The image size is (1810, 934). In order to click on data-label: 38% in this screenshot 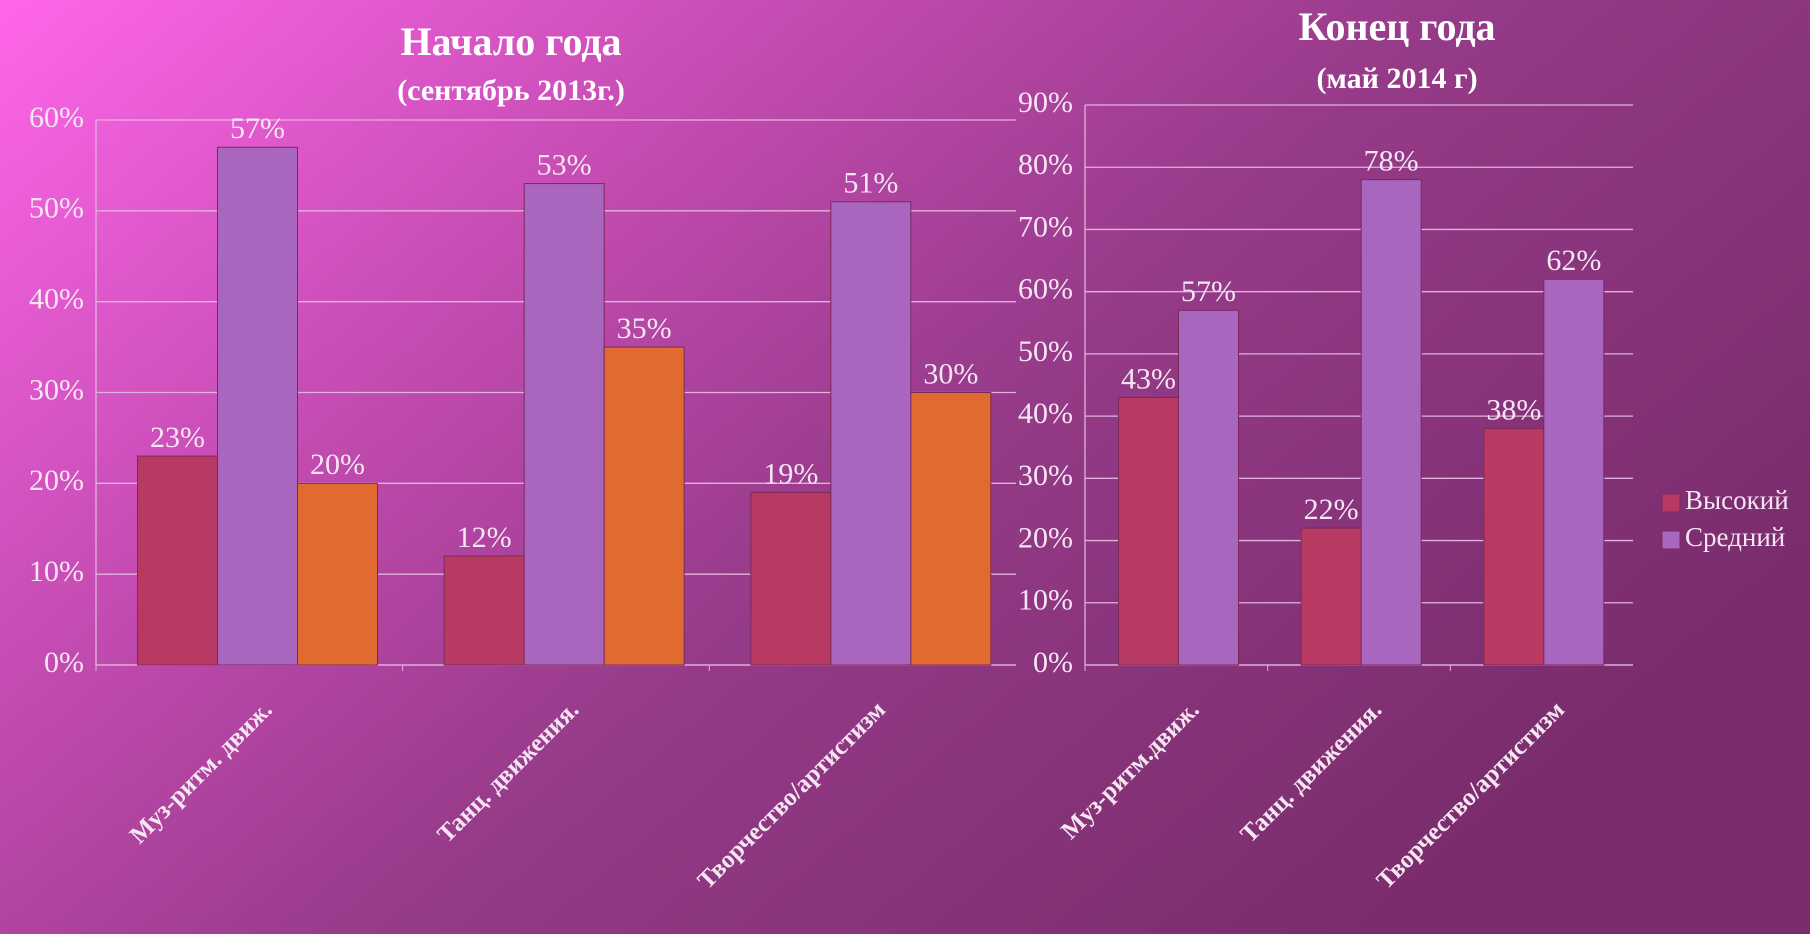, I will do `click(1513, 409)`.